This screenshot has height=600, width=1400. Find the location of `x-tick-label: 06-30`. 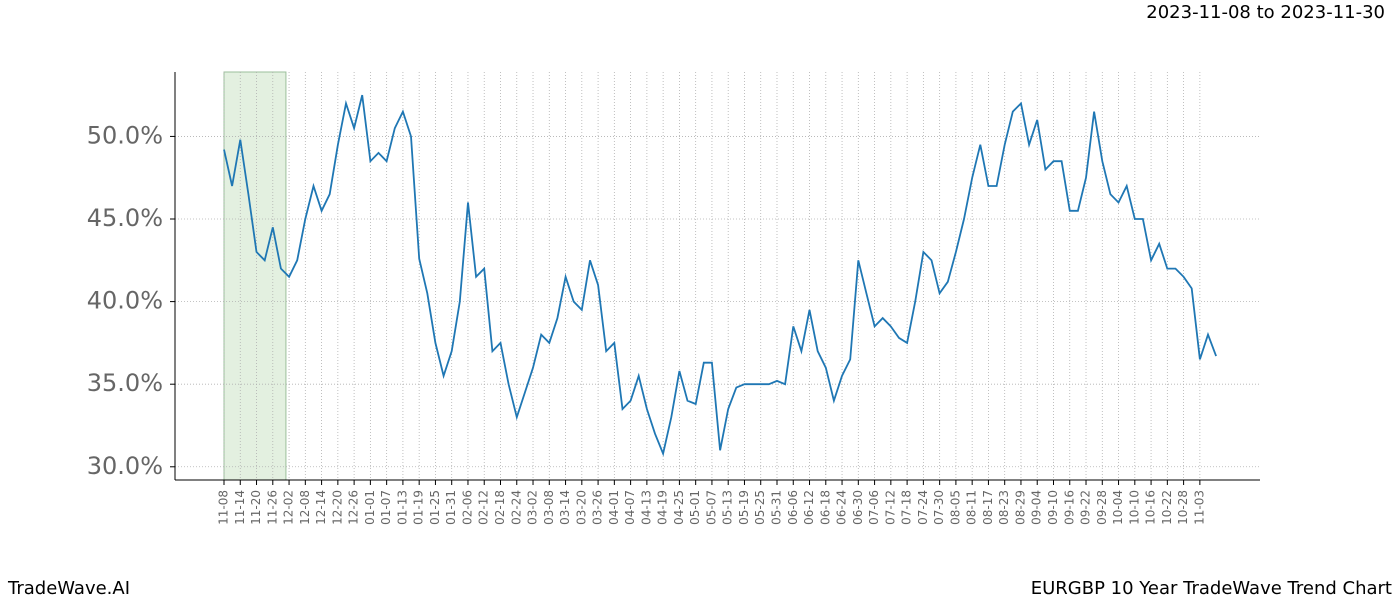

x-tick-label: 06-30 is located at coordinates (858, 507).